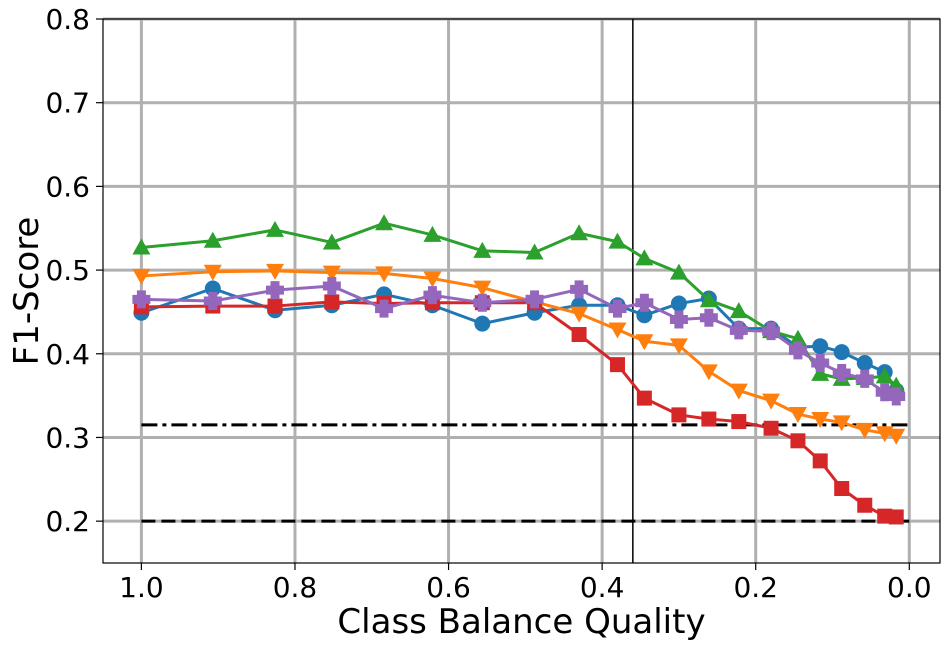 This screenshot has width=947, height=646. I want to click on y-tick-label: 0.5, so click(67, 270).